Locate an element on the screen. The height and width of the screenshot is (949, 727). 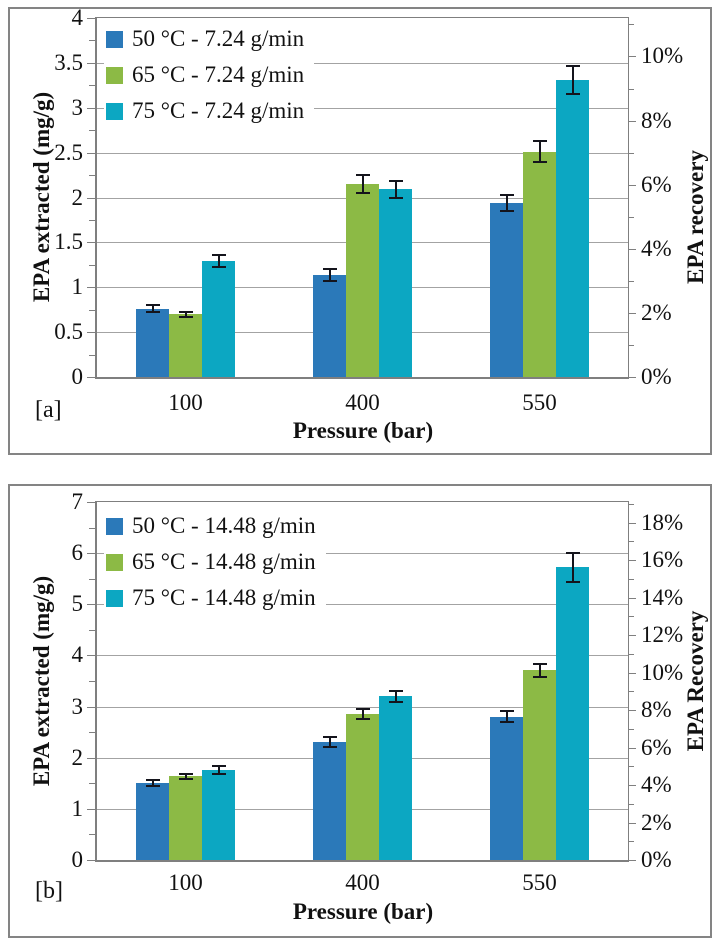
x-tick-label: 400 is located at coordinates (362, 882).